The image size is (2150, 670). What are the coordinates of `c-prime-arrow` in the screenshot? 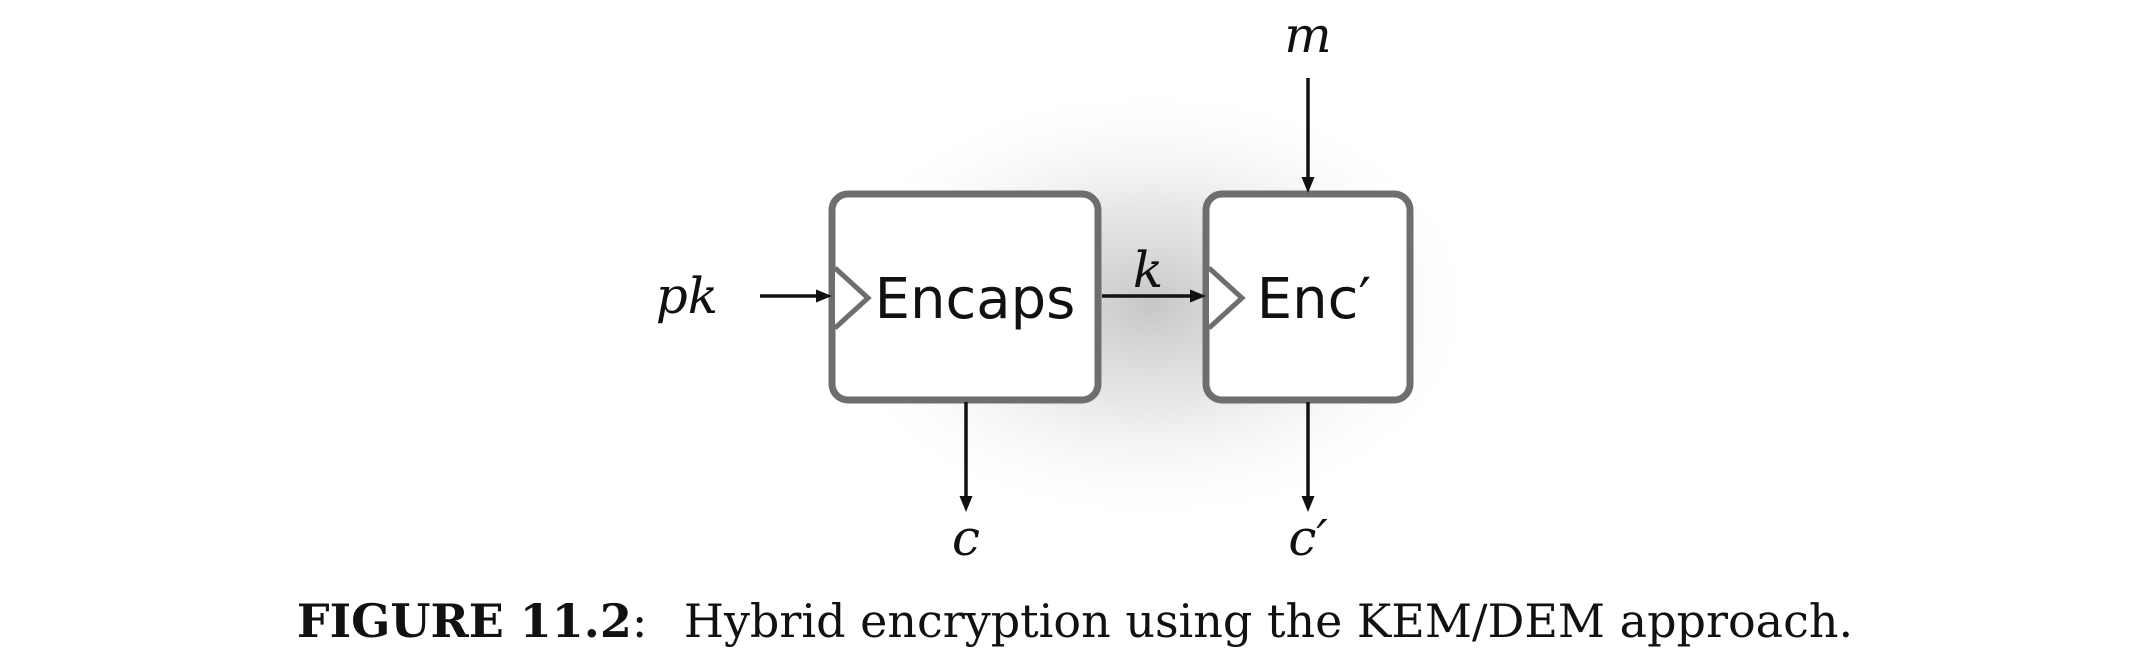 It's located at (1308, 457).